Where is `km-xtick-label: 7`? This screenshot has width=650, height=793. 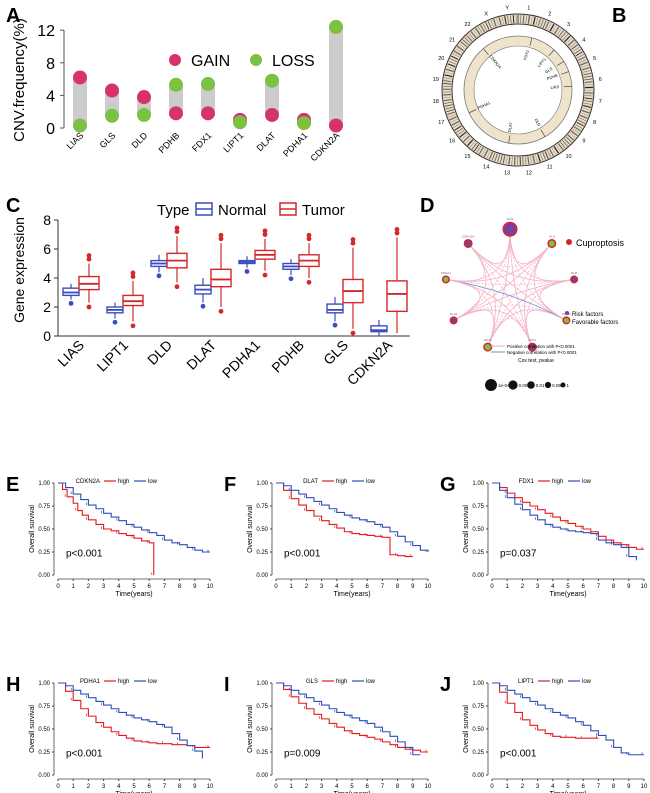 km-xtick-label: 7 is located at coordinates (165, 787).